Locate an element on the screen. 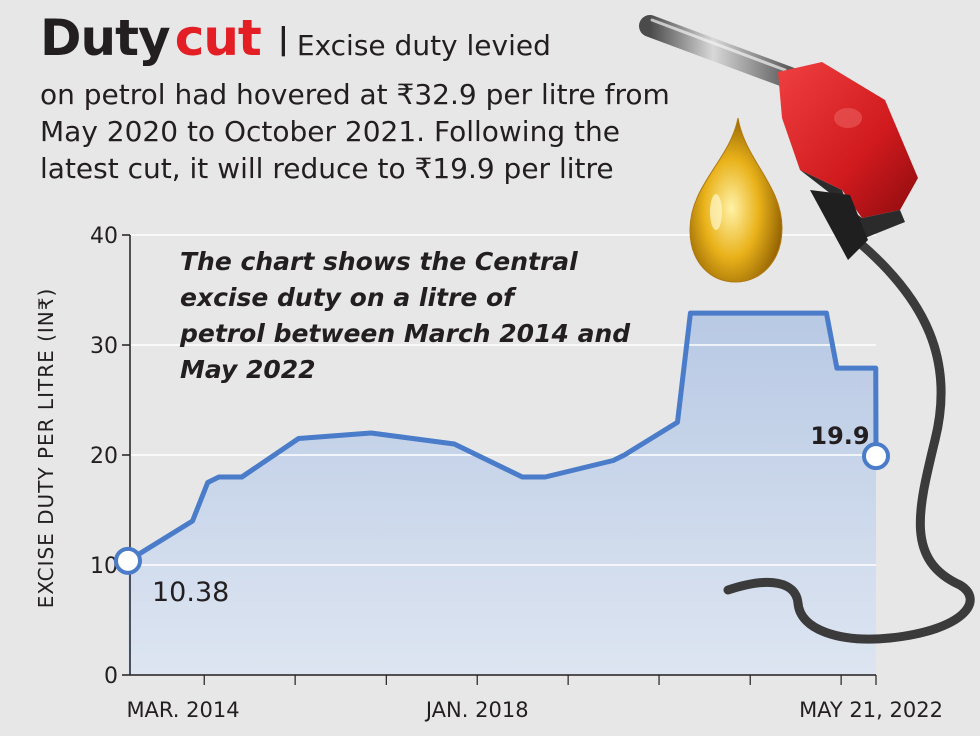 The image size is (980, 736). annotation-line-3: May 2022 is located at coordinates (248, 369).